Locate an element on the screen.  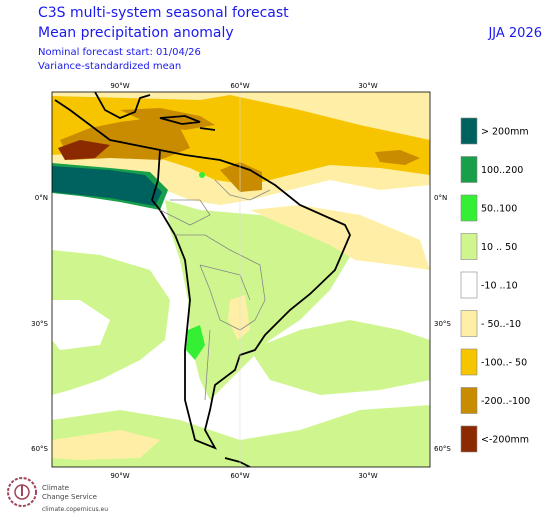
legend-label: -100..- 50 is located at coordinates (504, 363).